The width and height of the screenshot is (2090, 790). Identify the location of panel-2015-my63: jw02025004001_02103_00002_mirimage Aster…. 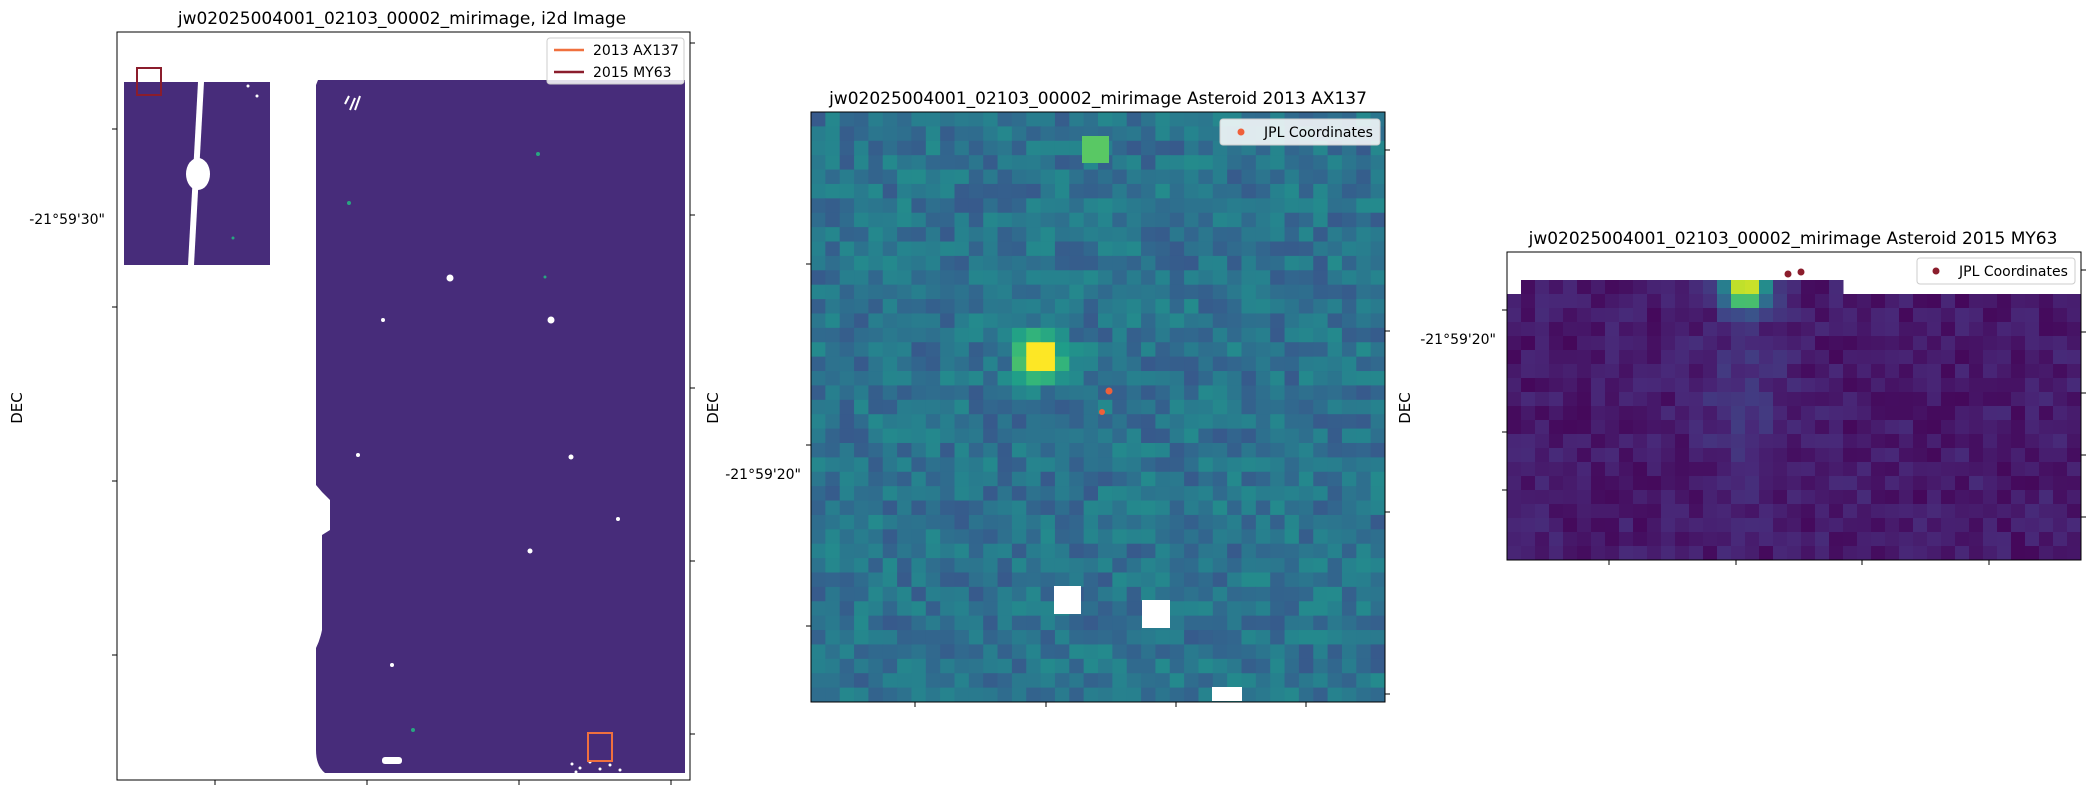
(1741, 397).